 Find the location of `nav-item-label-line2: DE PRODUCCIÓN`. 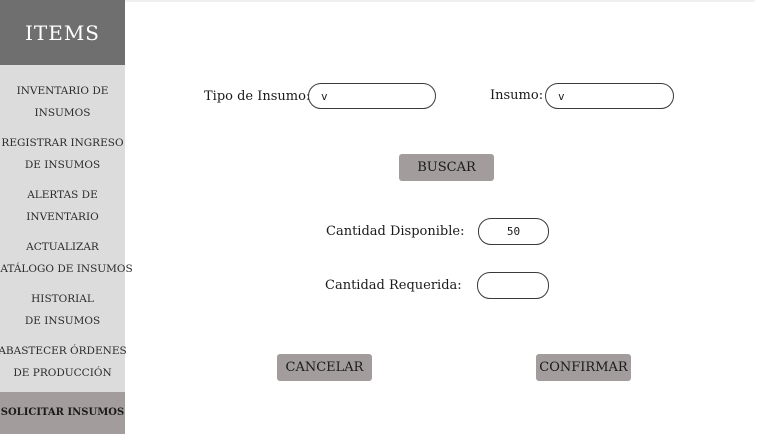

nav-item-label-line2: DE PRODUCCIÓN is located at coordinates (62, 373).